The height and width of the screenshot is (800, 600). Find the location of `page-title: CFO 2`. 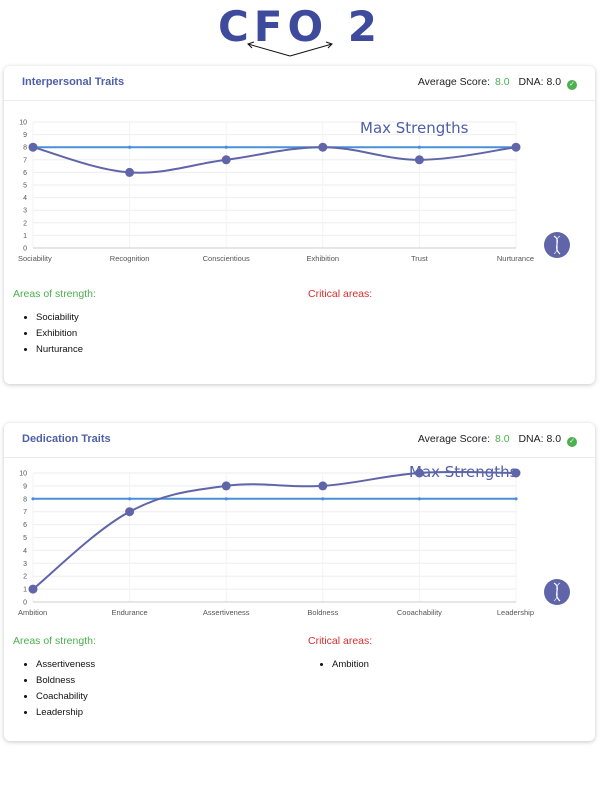

page-title: CFO 2 is located at coordinates (300, 26).